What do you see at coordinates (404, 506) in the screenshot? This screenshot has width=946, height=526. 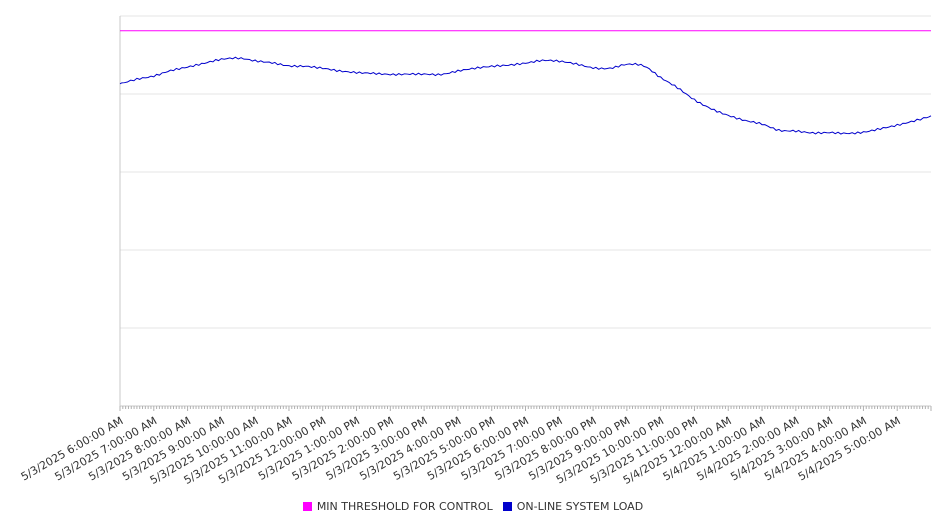 I see `legend-label: MIN THRESHOLD FOR CONTROL` at bounding box center [404, 506].